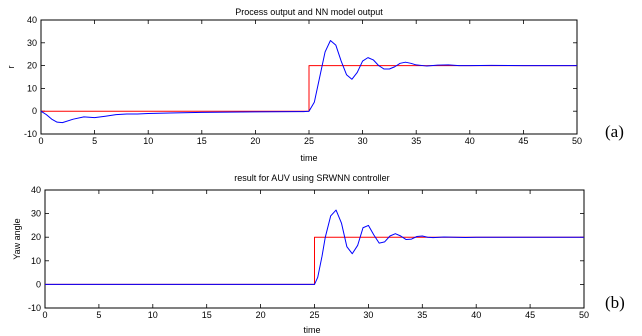 The width and height of the screenshot is (642, 336). I want to click on chart-a-x-tick-label: 30, so click(363, 141).